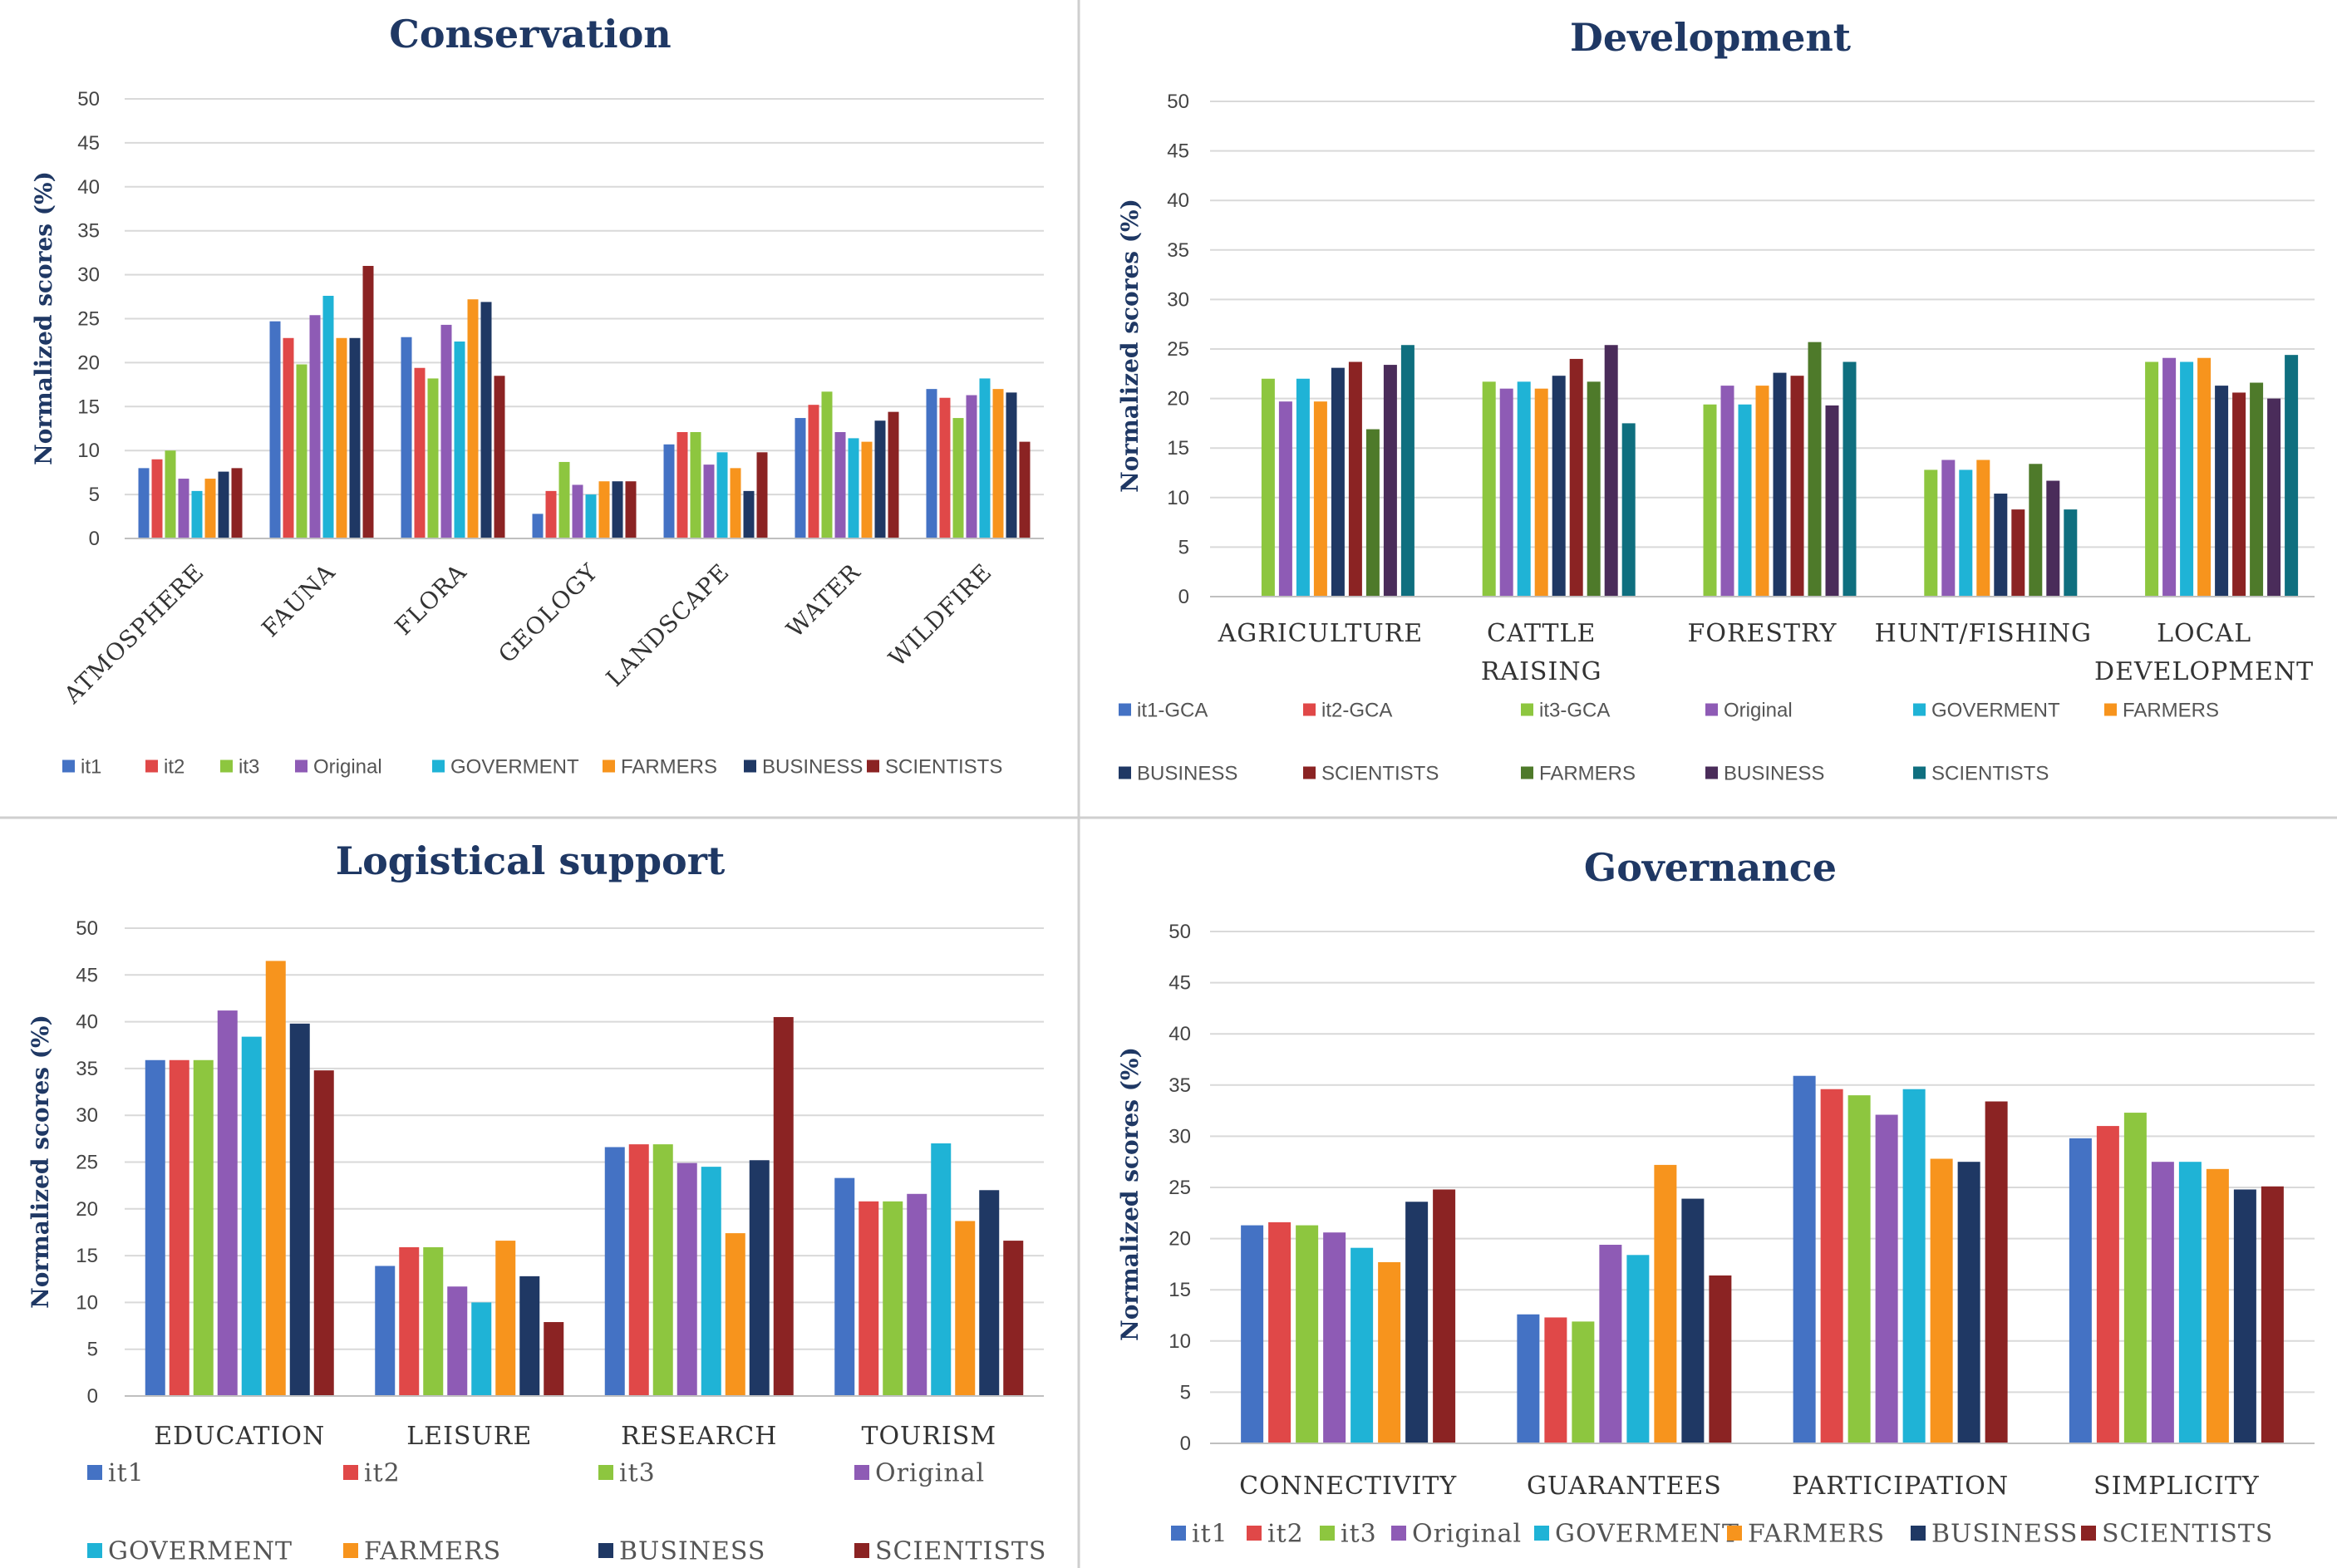 This screenshot has height=1568, width=2337. Describe the element at coordinates (1268, 487) in the screenshot. I see `bar-it3-gca` at that location.